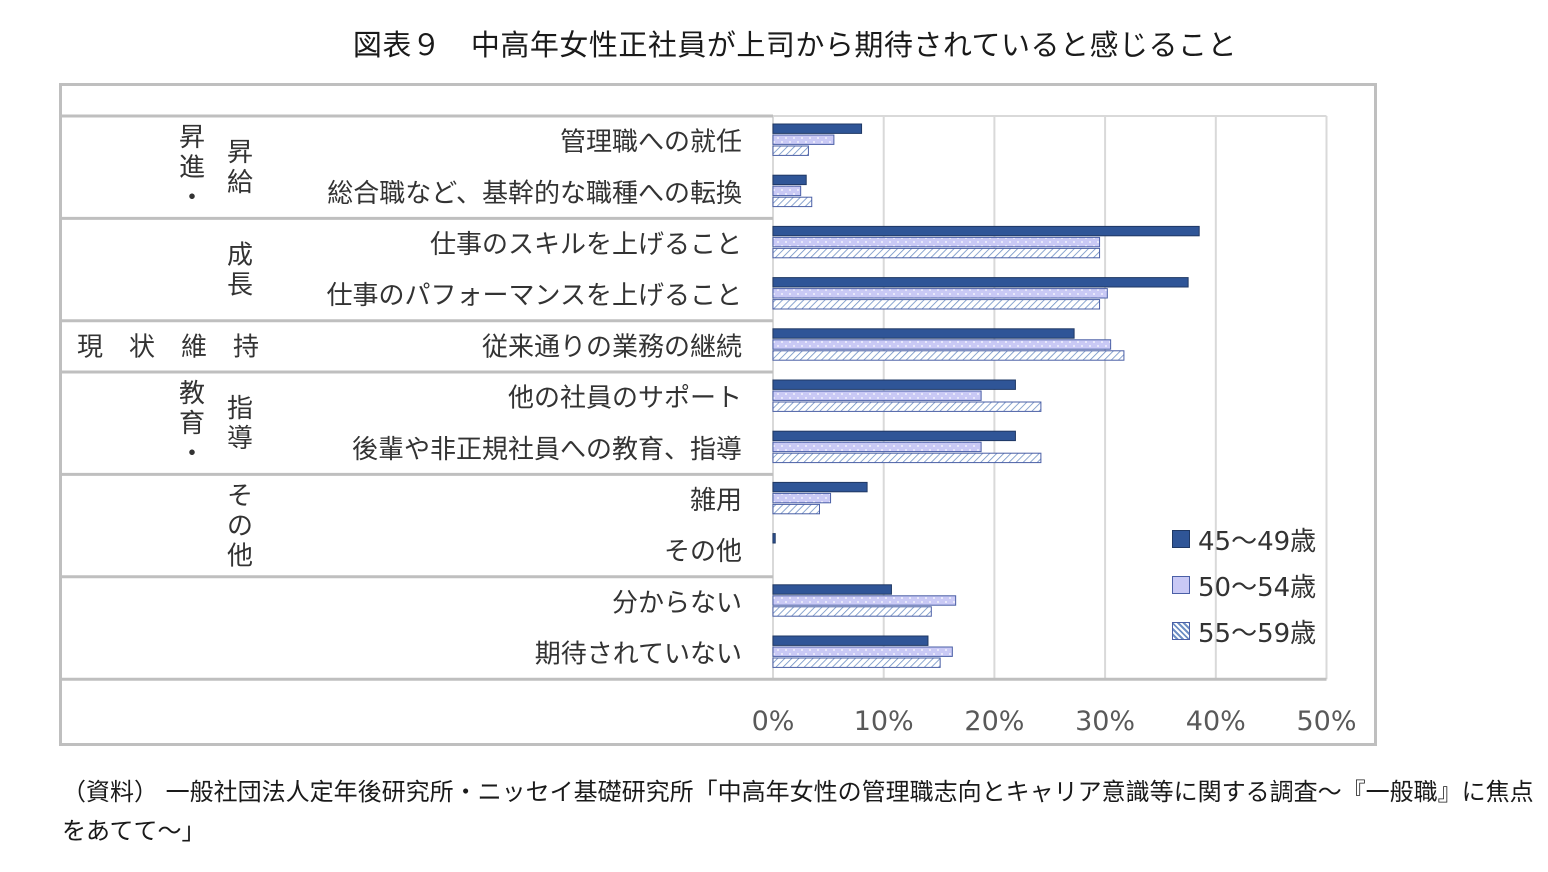 This screenshot has width=1548, height=872. I want to click on x-tick-label-2: 20%, so click(994, 721).